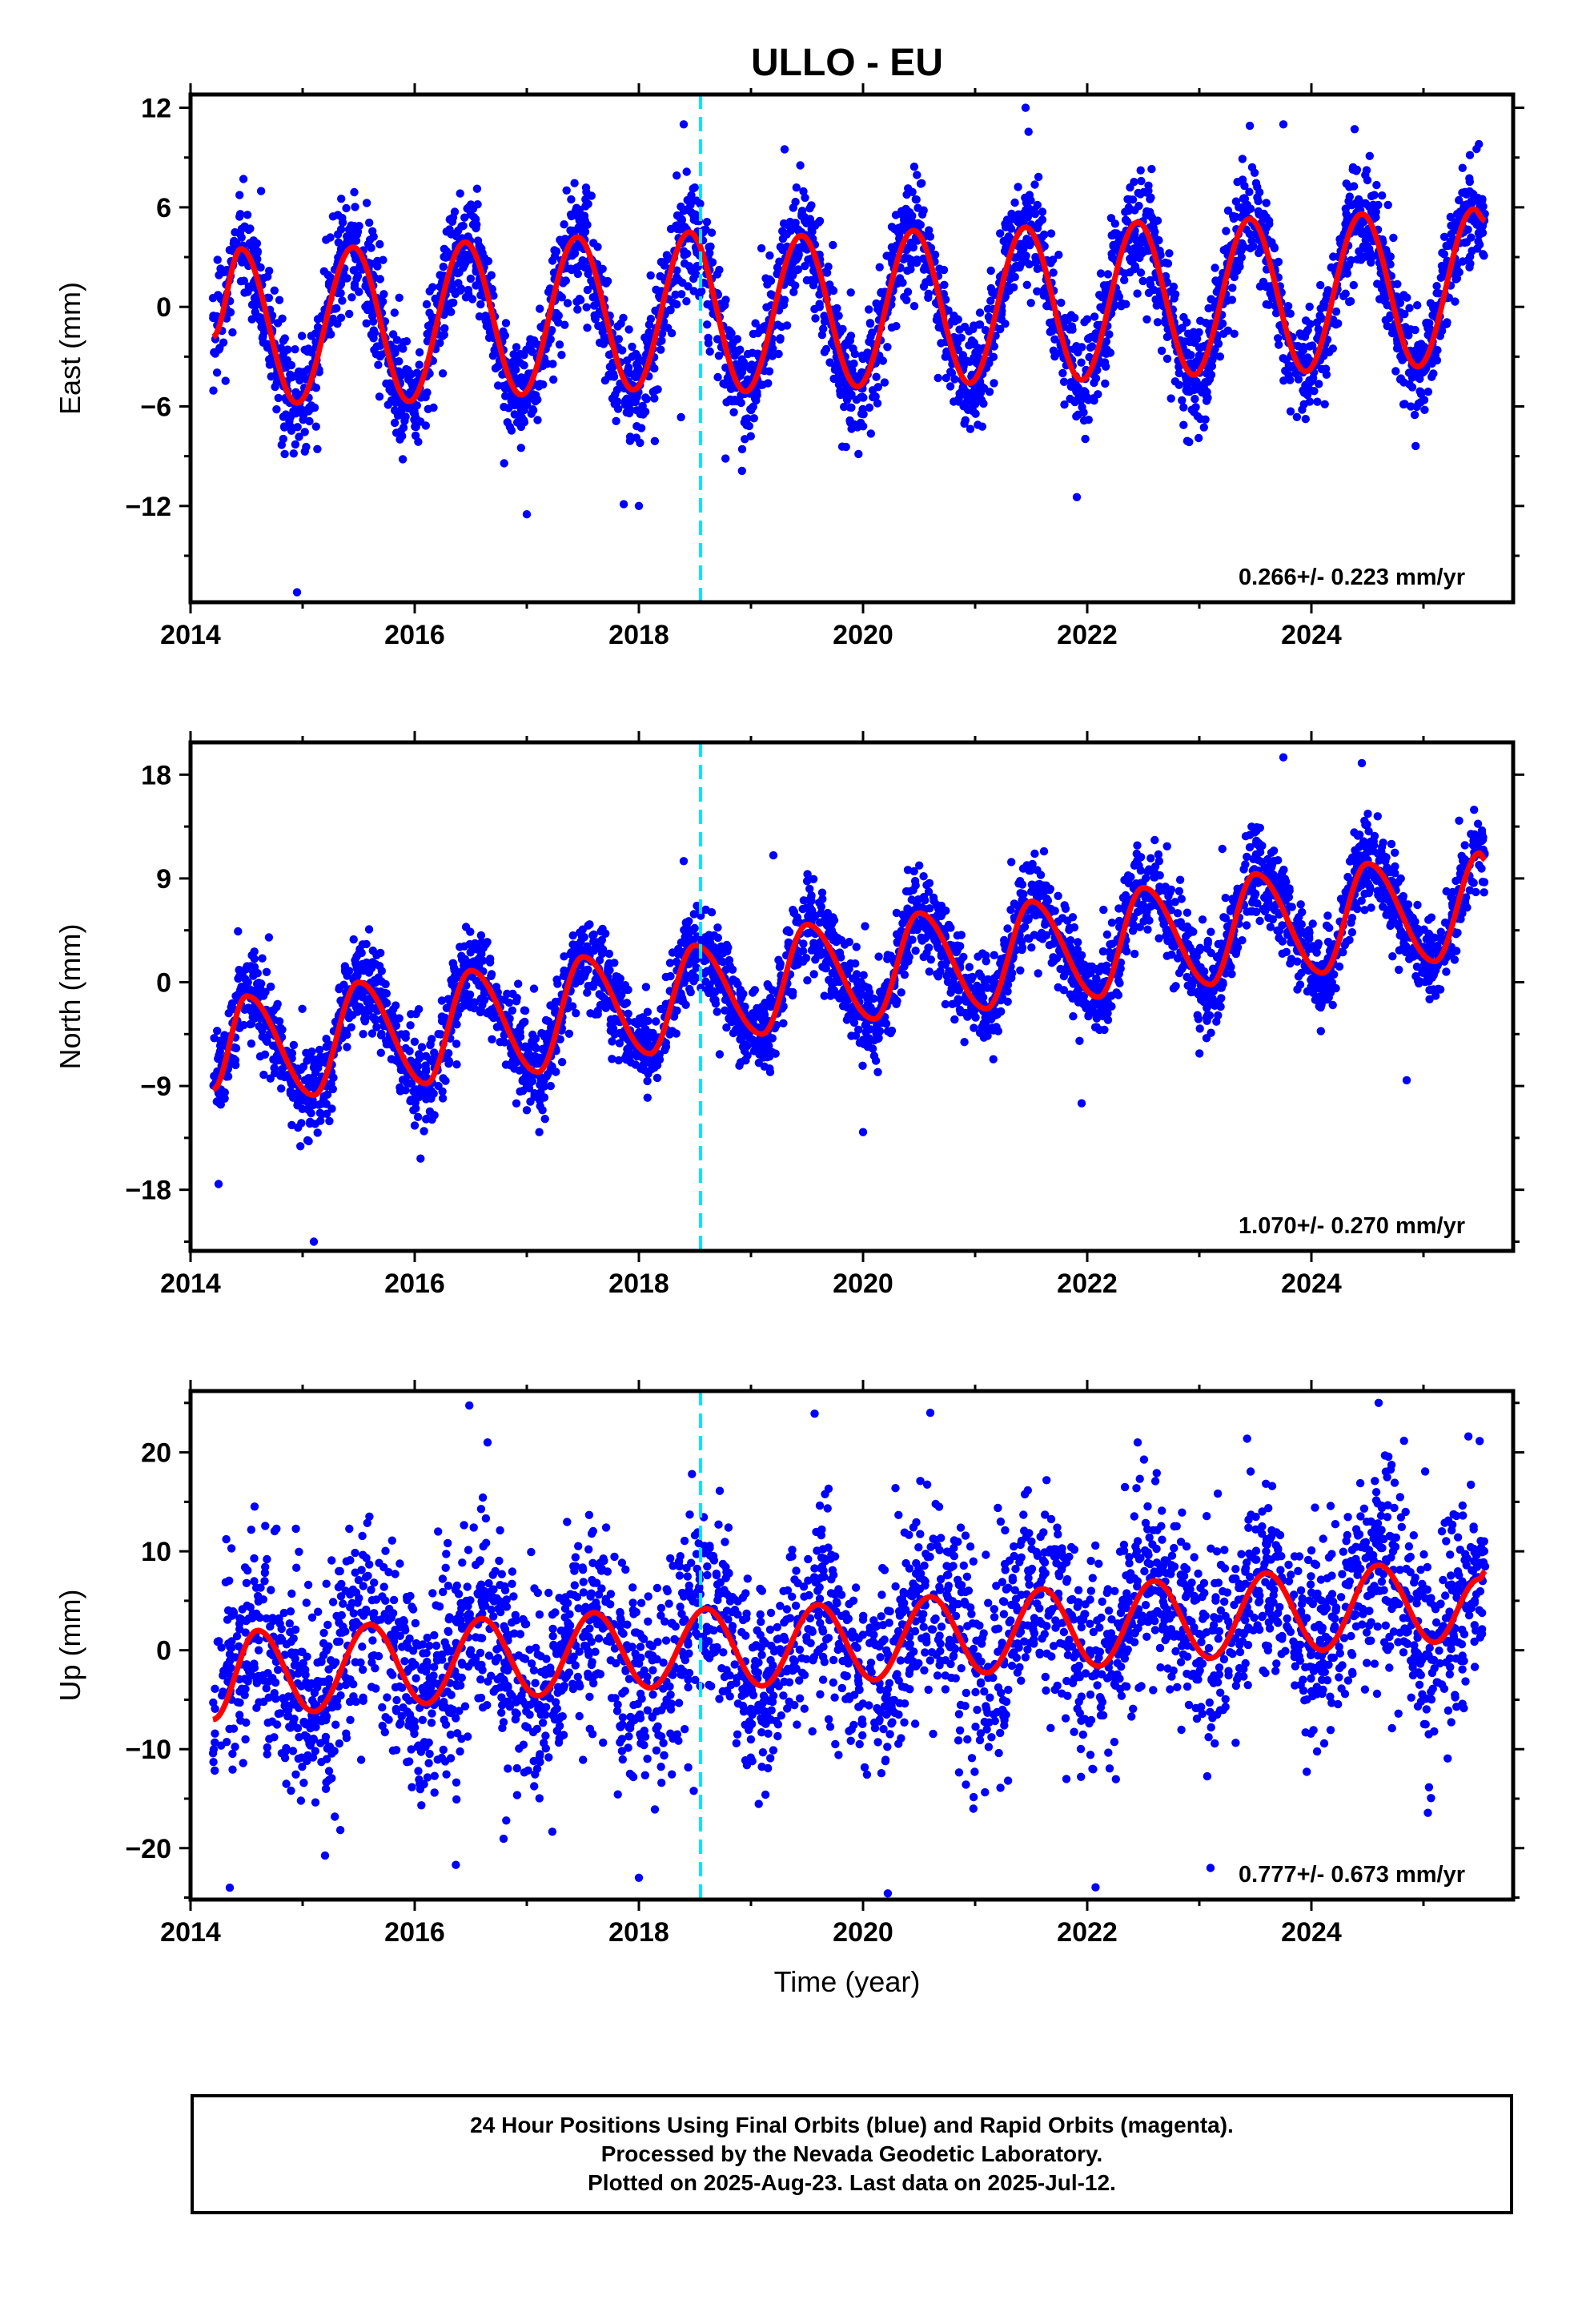 This screenshot has width=1582, height=2324. Describe the element at coordinates (415, 635) in the screenshot. I see `east-x-tick-label: 2016` at that location.